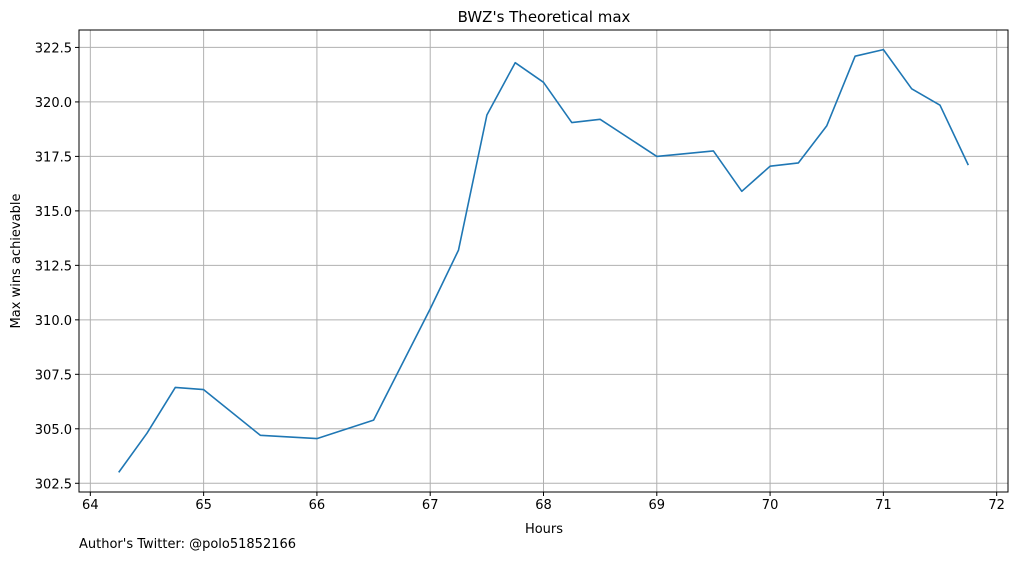 This screenshot has width=1019, height=562. I want to click on x-tick-label: 70, so click(770, 505).